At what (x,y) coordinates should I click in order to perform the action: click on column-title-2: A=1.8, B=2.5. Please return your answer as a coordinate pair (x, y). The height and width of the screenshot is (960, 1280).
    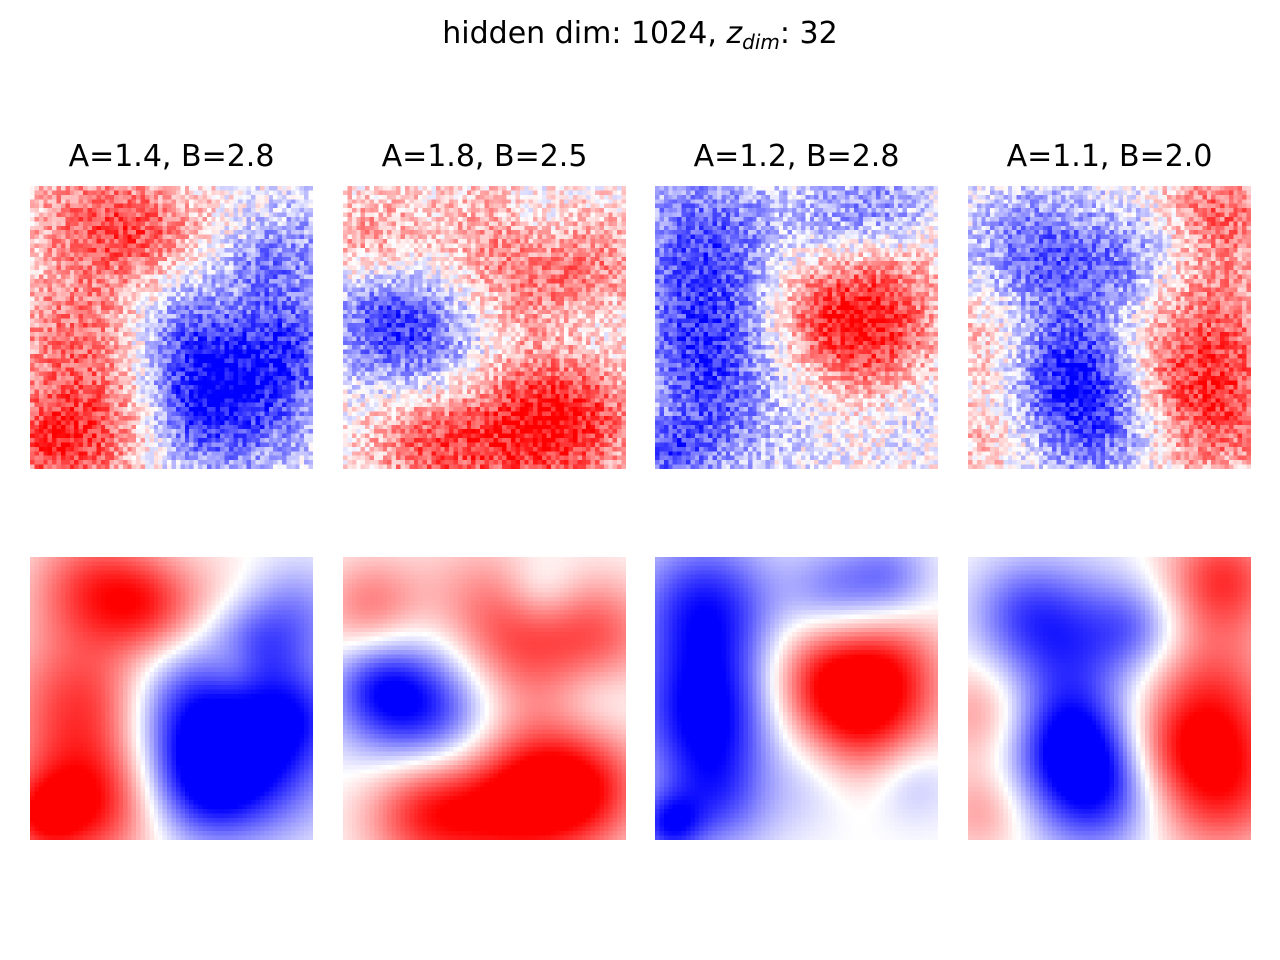
    Looking at the image, I should click on (484, 156).